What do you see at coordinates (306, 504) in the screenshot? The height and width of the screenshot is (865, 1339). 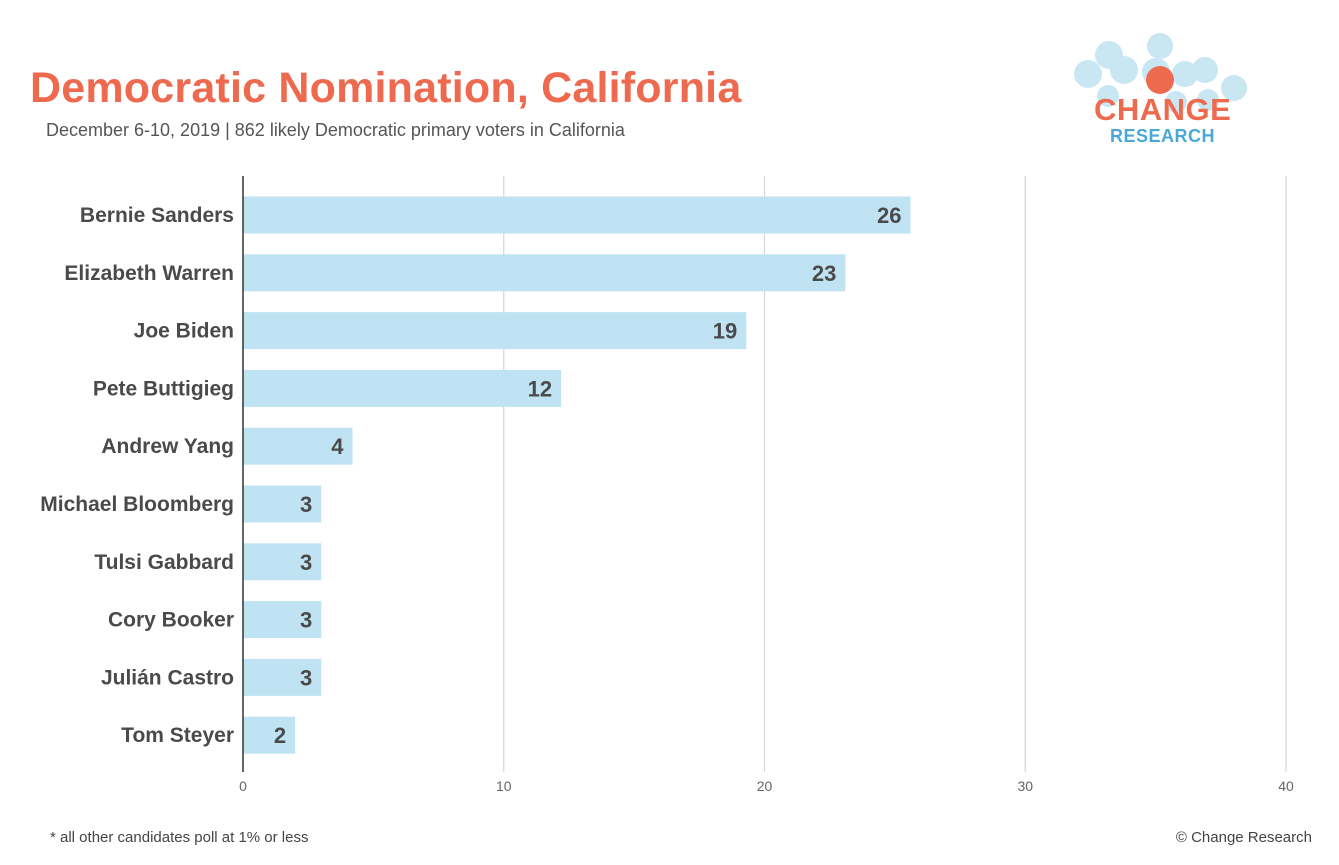 I see `value-label-5: 3` at bounding box center [306, 504].